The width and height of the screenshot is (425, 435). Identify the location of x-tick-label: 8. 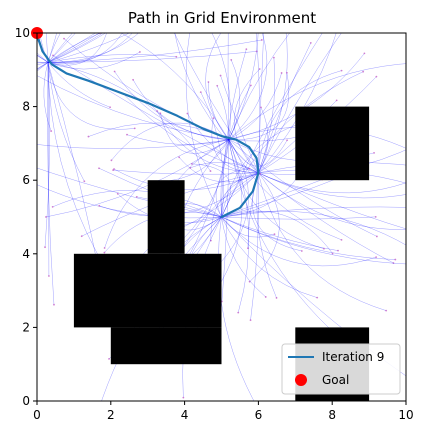
(332, 415).